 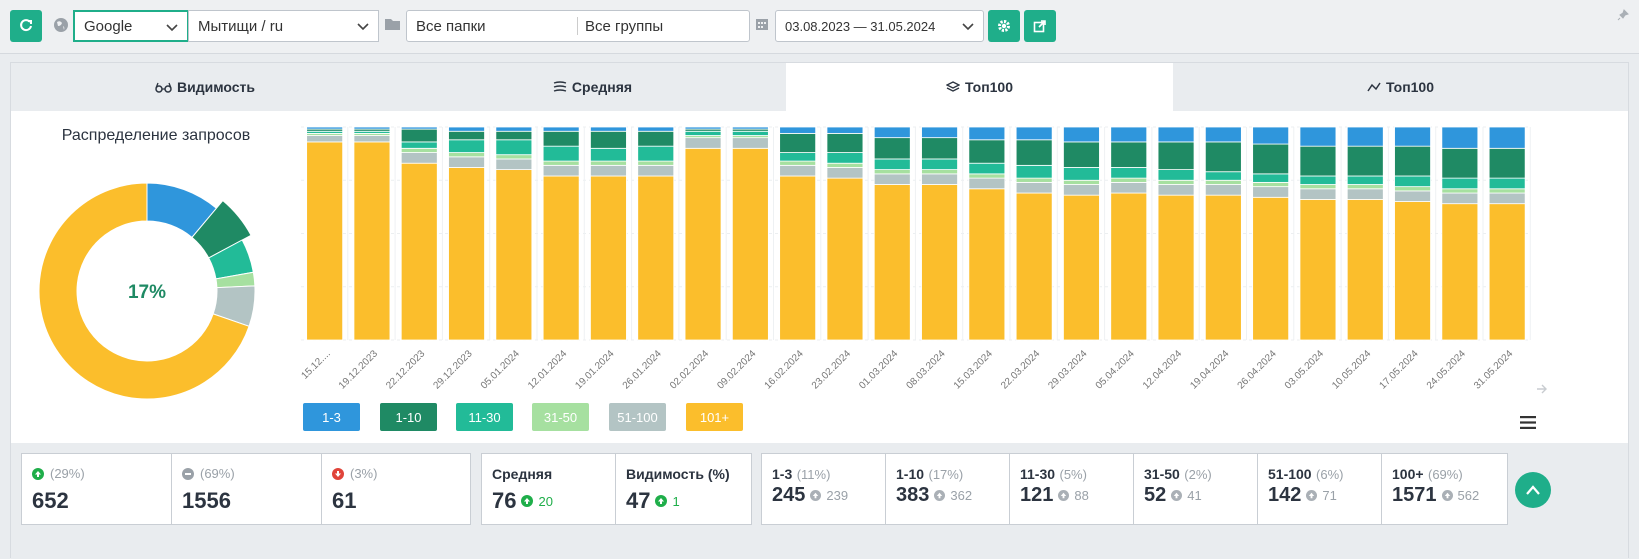 I want to click on folders-groups-select: Все папки Все группы, so click(x=578, y=26).